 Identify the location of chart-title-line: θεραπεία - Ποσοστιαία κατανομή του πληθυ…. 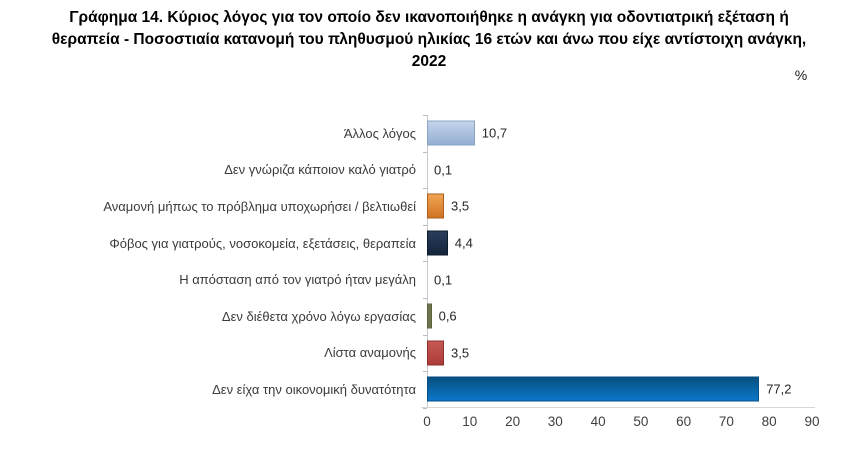
(429, 39).